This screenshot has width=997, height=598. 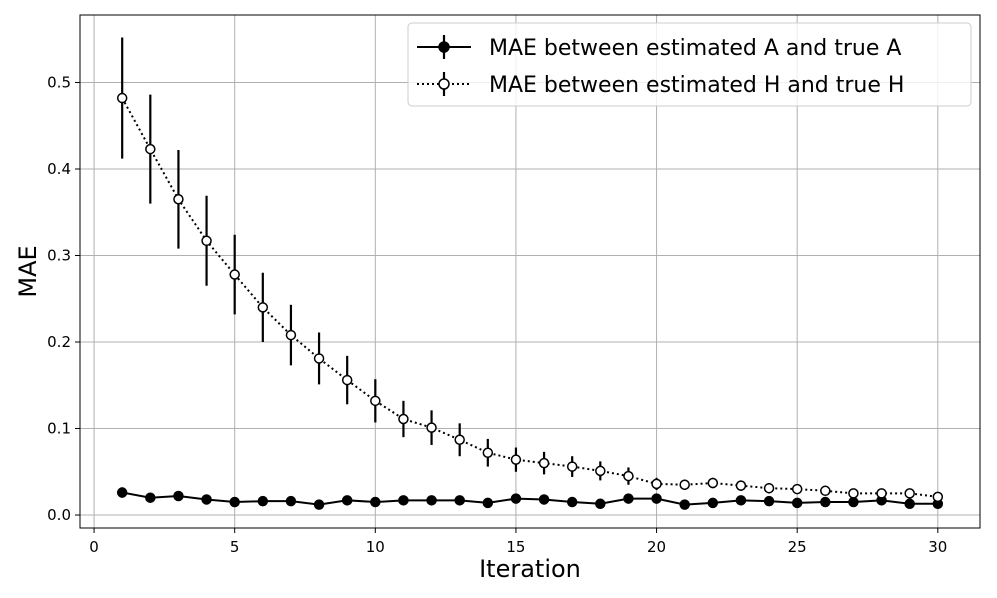 What do you see at coordinates (696, 85) in the screenshot?
I see `legend-label-series-h: MAE between estimated H and true H` at bounding box center [696, 85].